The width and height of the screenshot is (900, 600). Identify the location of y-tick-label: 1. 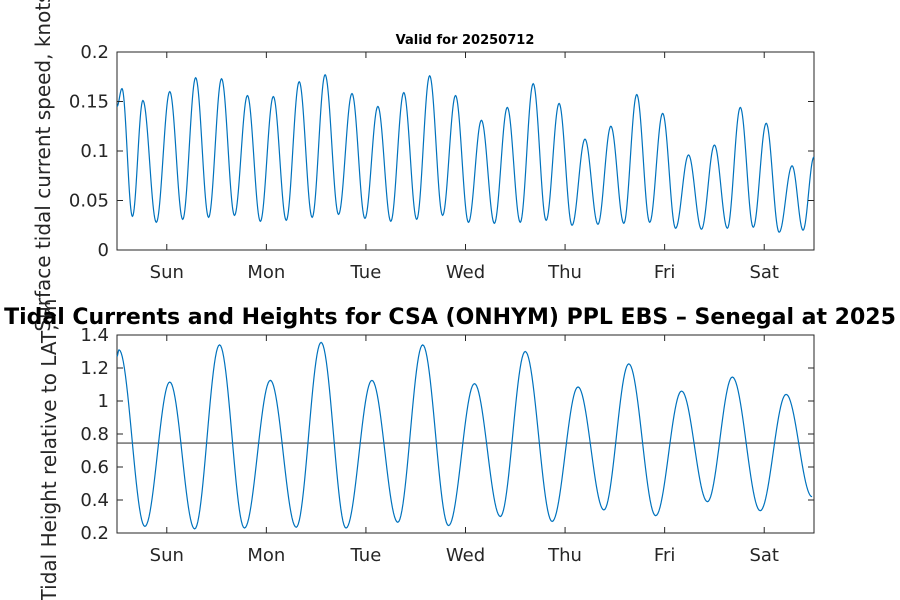
(103, 401).